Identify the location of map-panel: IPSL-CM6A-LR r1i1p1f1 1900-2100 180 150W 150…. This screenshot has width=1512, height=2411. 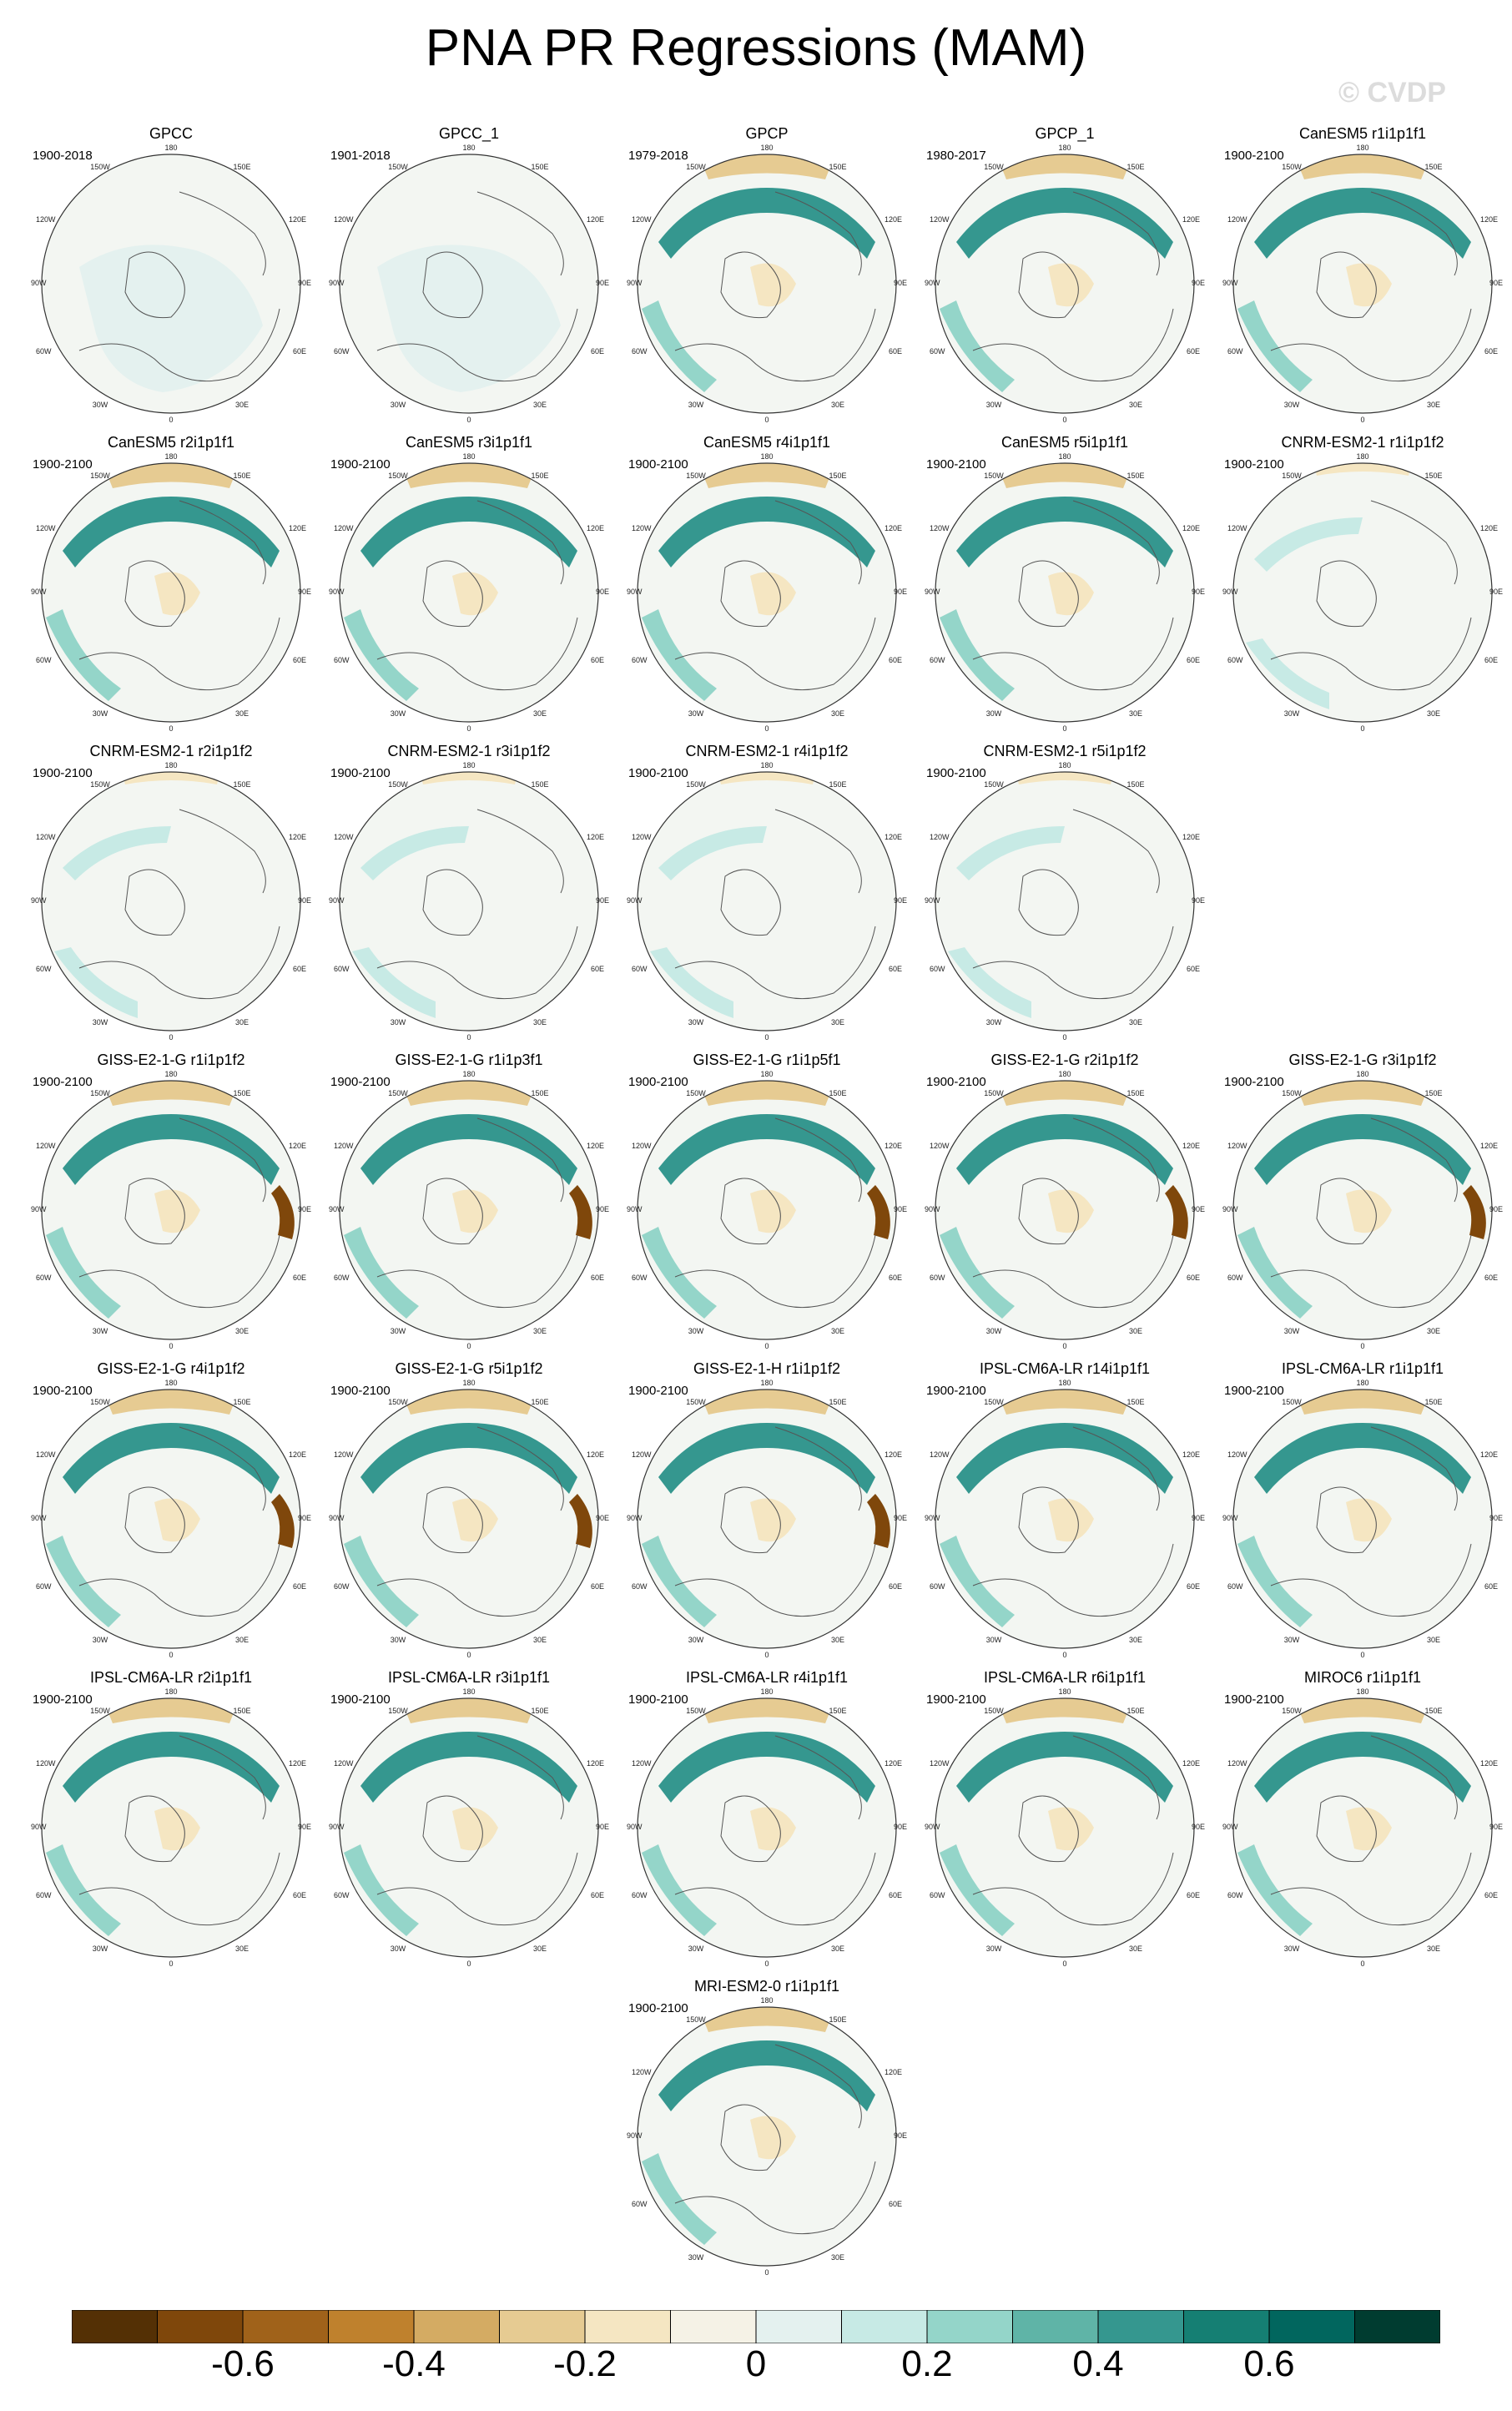
(1362, 1510).